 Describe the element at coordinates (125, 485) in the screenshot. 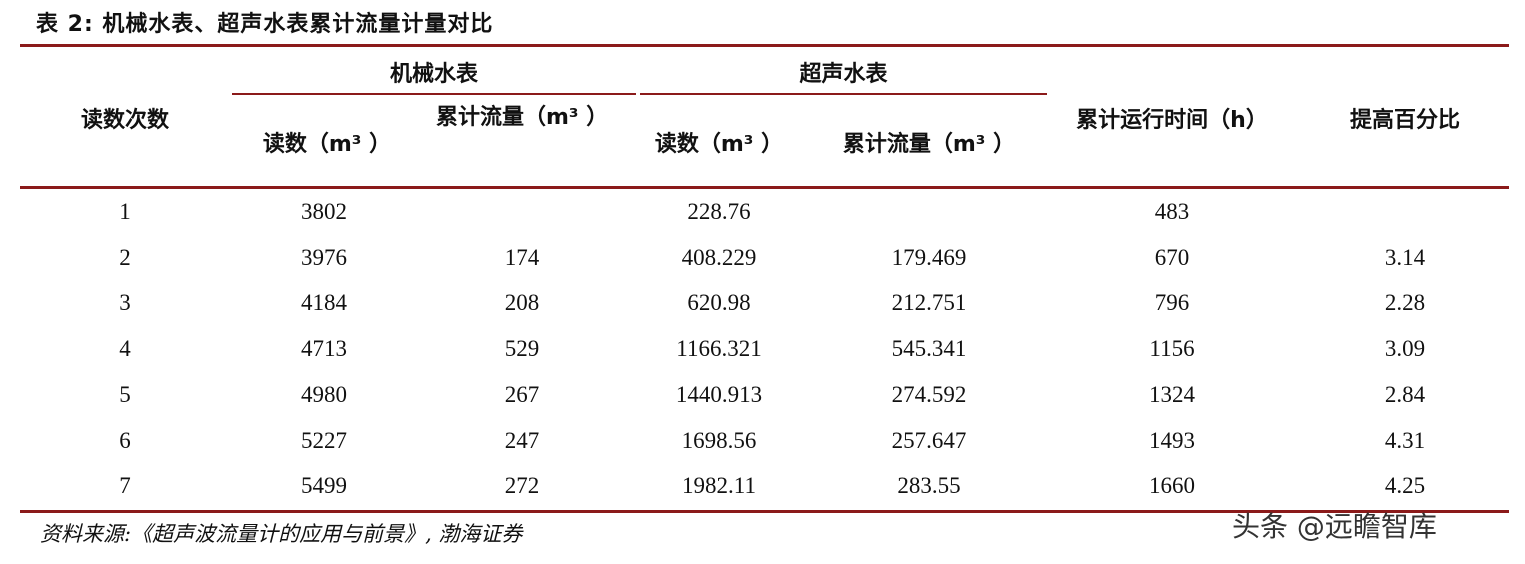

I see `cell-count: 7` at that location.